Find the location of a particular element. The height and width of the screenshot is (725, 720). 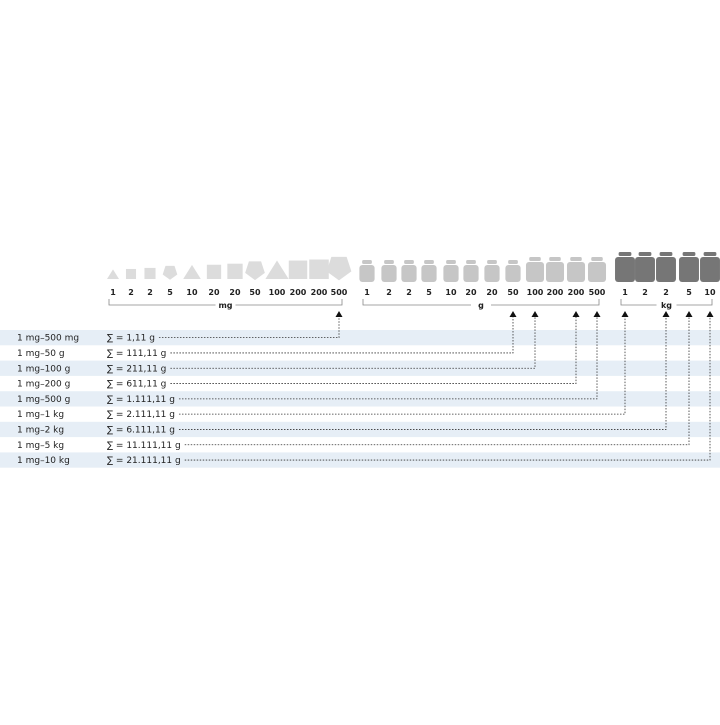

weight-100-mg-icon is located at coordinates (277, 269).